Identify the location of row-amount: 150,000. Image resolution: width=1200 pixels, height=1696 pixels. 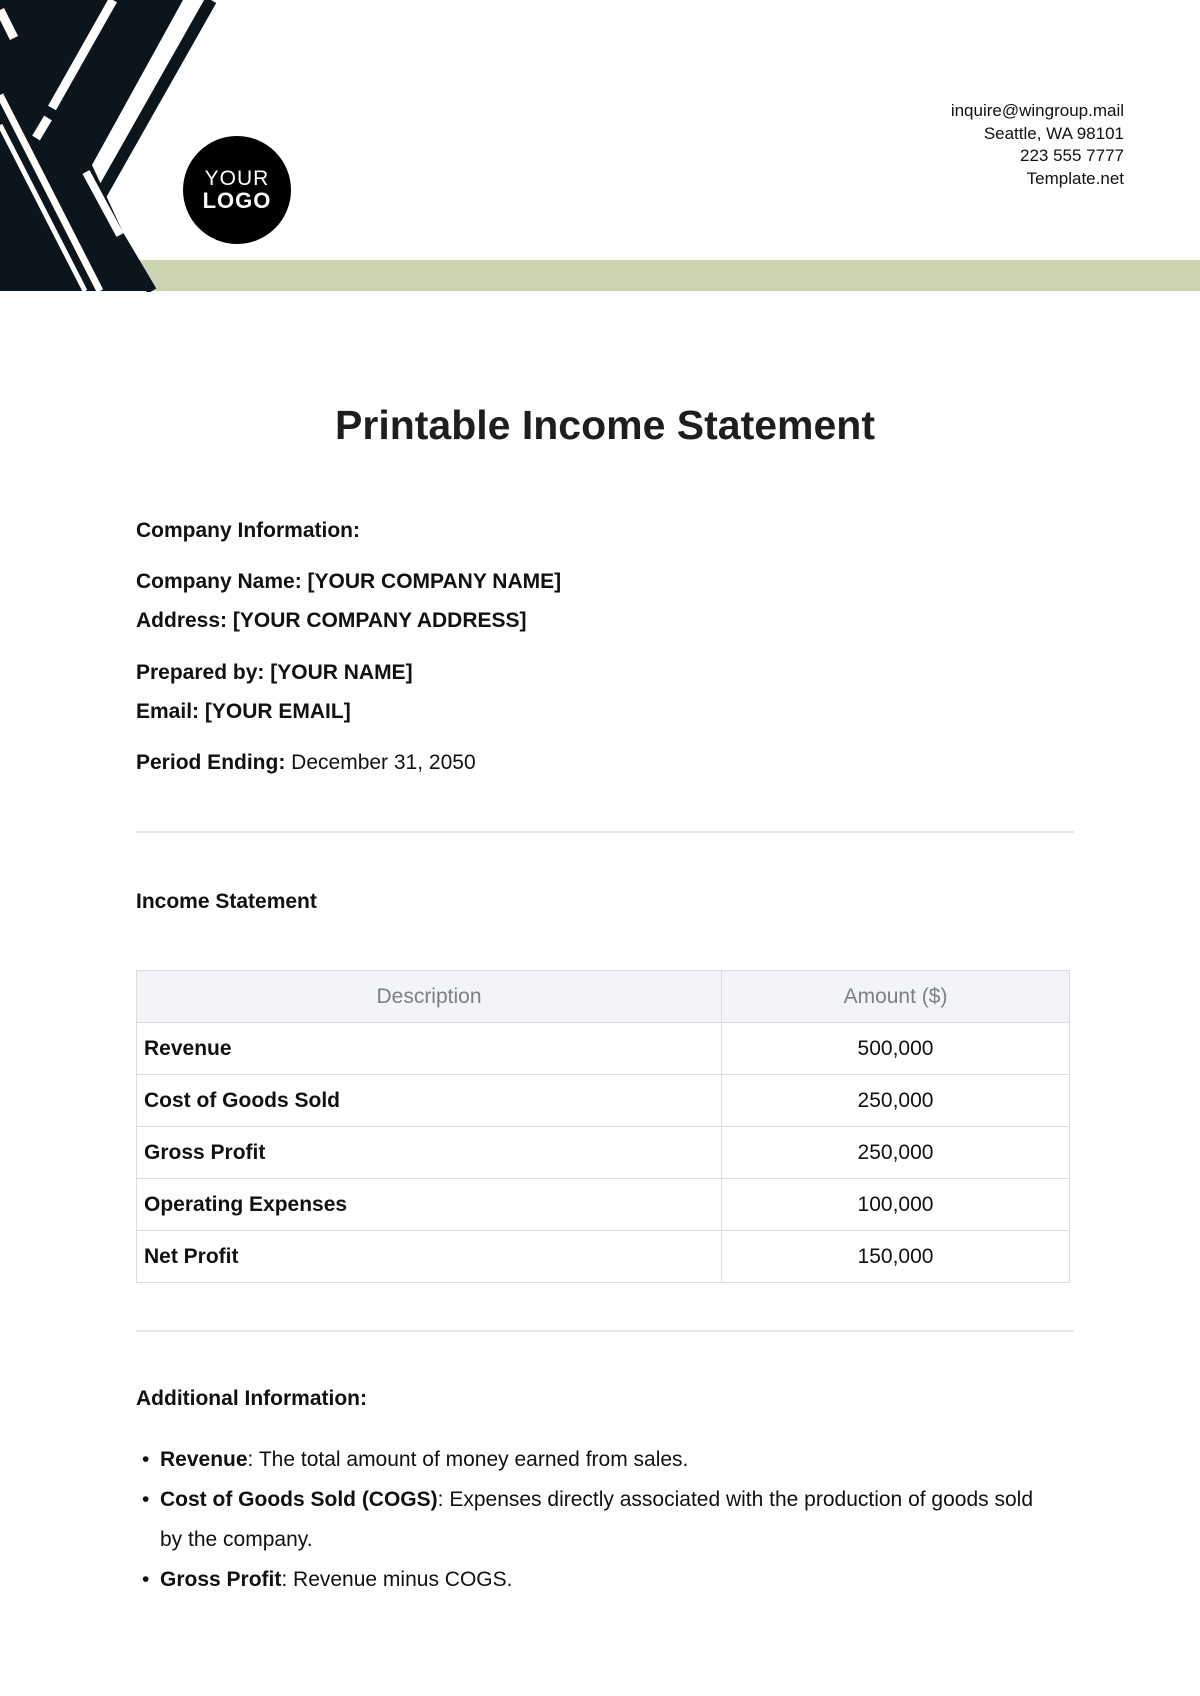
(895, 1256).